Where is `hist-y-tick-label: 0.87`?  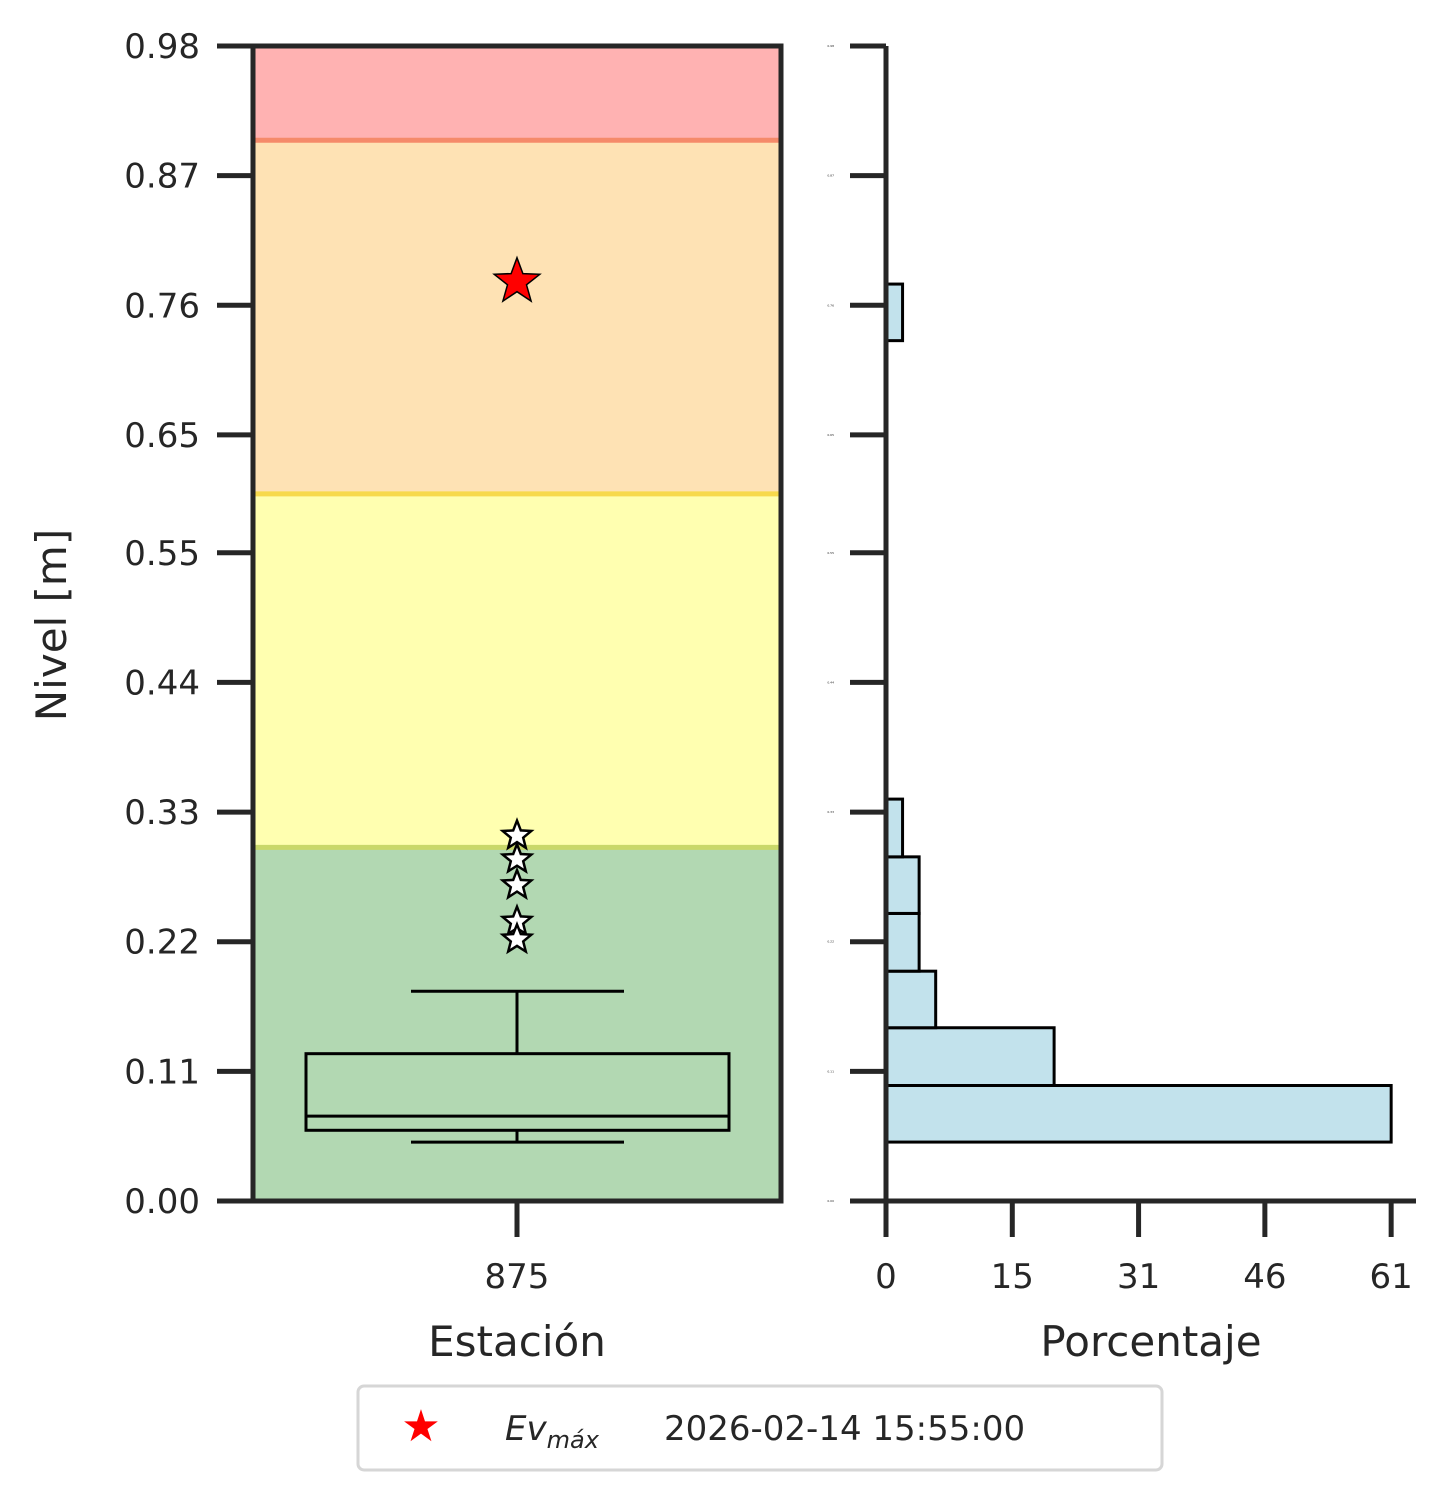 hist-y-tick-label: 0.87 is located at coordinates (830, 176).